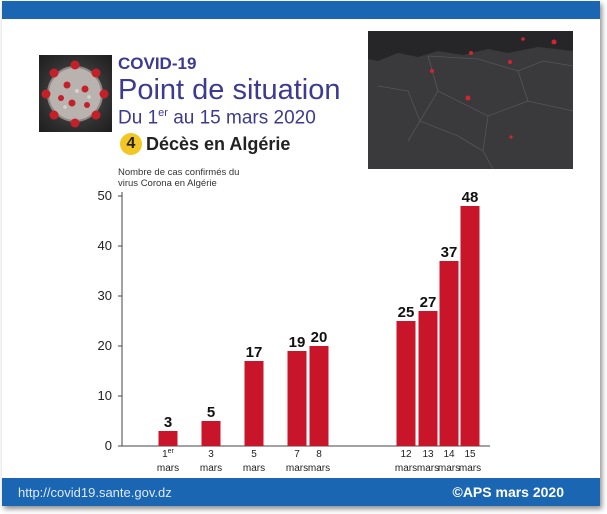  What do you see at coordinates (105, 195) in the screenshot?
I see `y-tick-label: 50` at bounding box center [105, 195].